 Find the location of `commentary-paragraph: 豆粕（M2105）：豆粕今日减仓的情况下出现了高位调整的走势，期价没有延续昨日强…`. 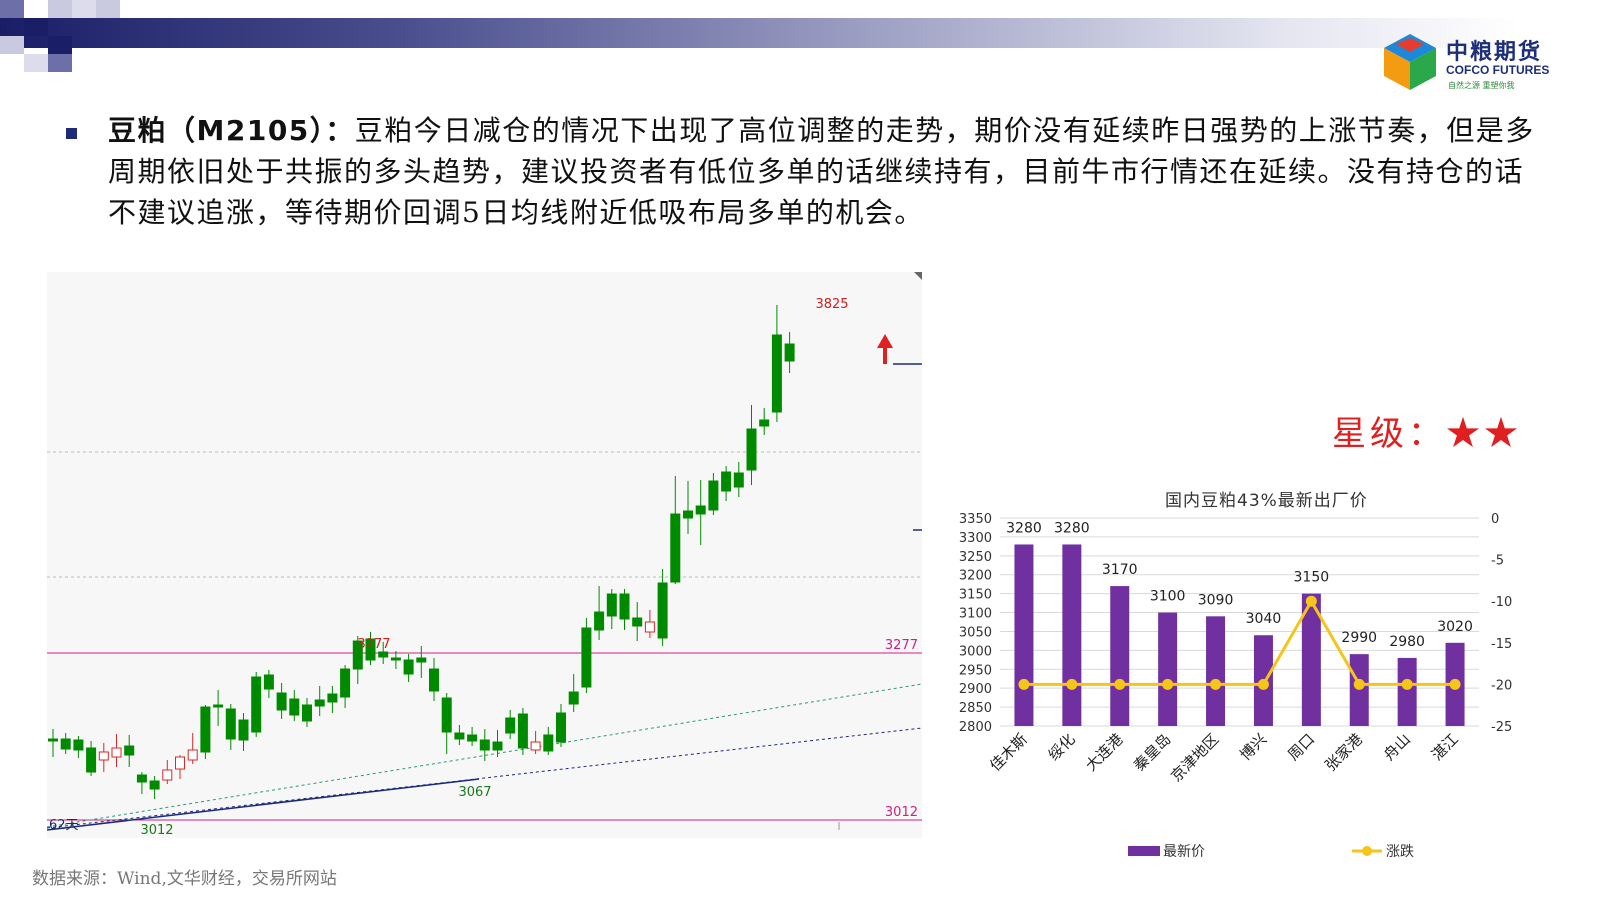

commentary-paragraph: 豆粕（M2105）：豆粕今日减仓的情况下出现了高位调整的走势，期价没有延续昨日强… is located at coordinates (828, 171).